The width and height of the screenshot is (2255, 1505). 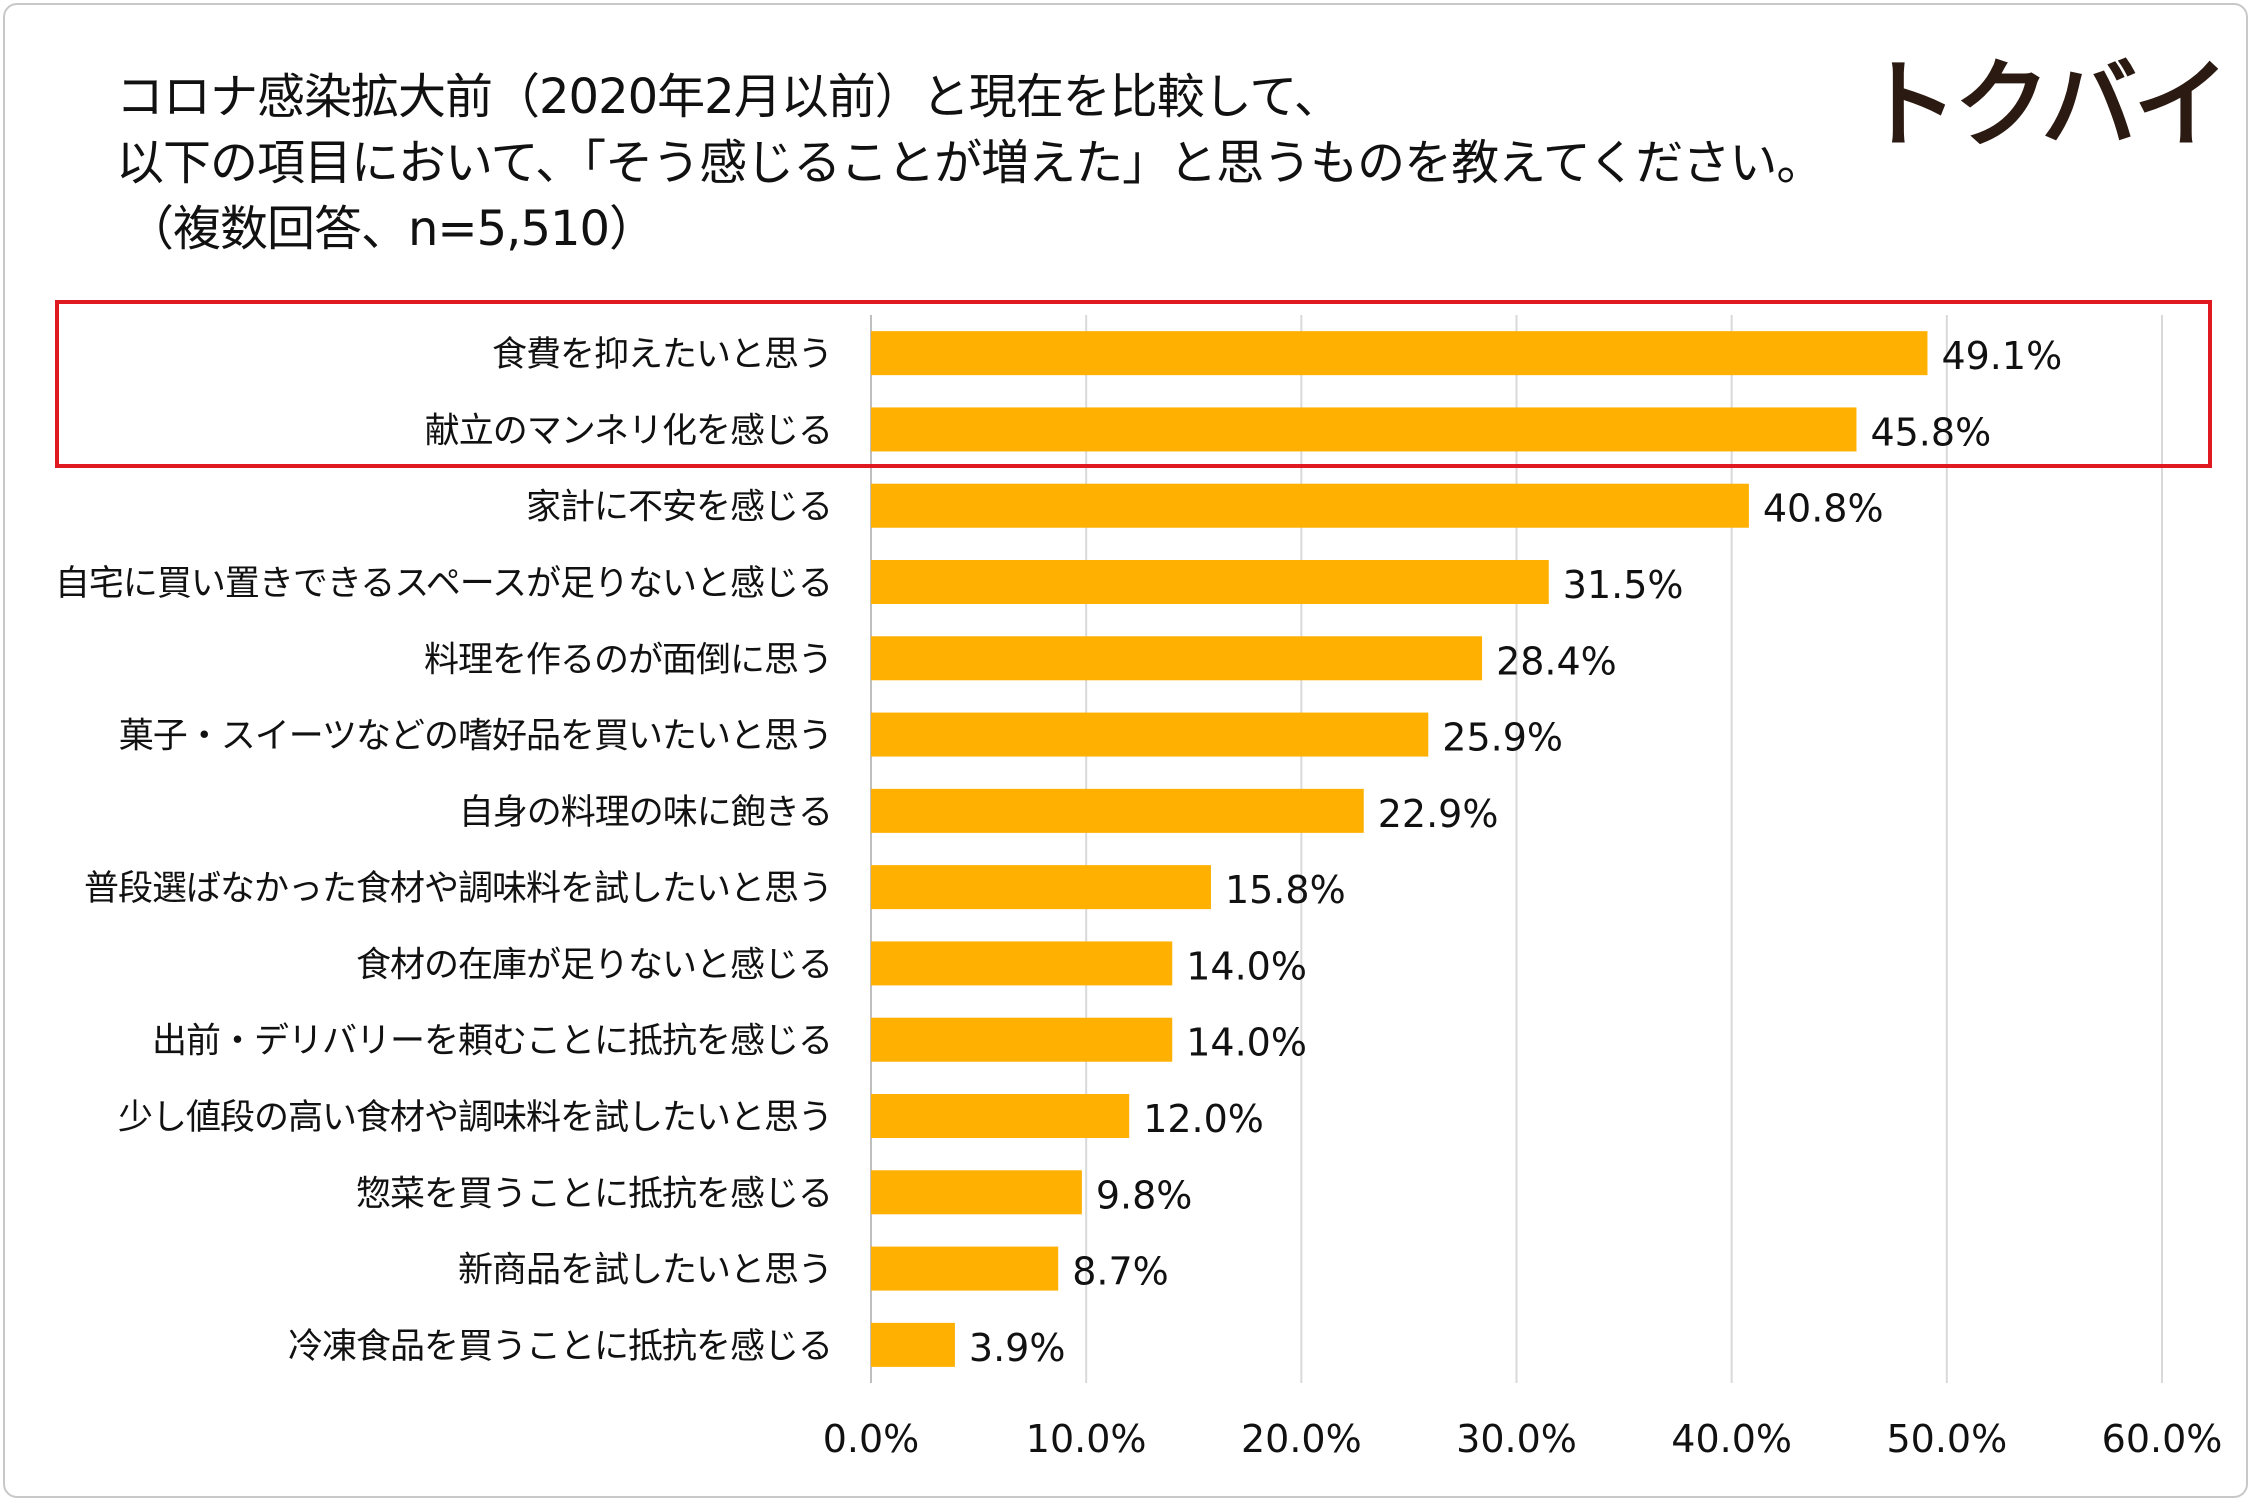 What do you see at coordinates (2001, 356) in the screenshot?
I see `value-label: 49.1%` at bounding box center [2001, 356].